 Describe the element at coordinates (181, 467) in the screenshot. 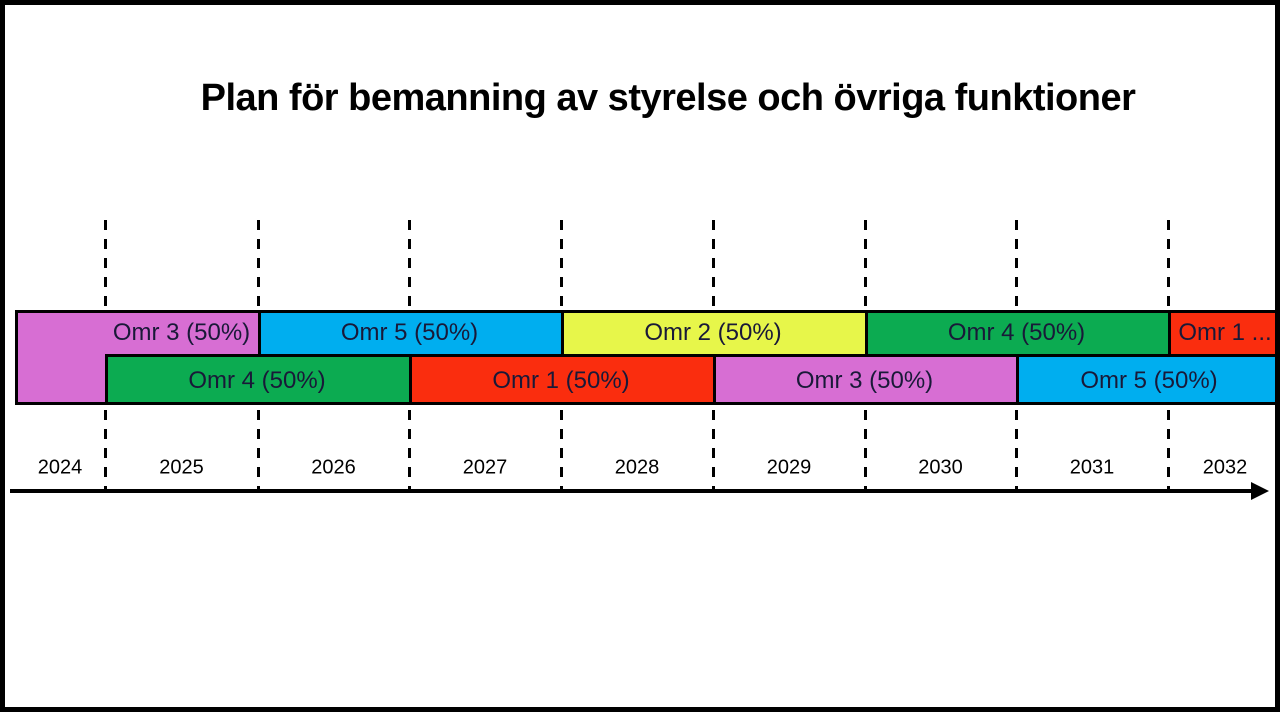

I see `year-label-2025: 2025` at that location.